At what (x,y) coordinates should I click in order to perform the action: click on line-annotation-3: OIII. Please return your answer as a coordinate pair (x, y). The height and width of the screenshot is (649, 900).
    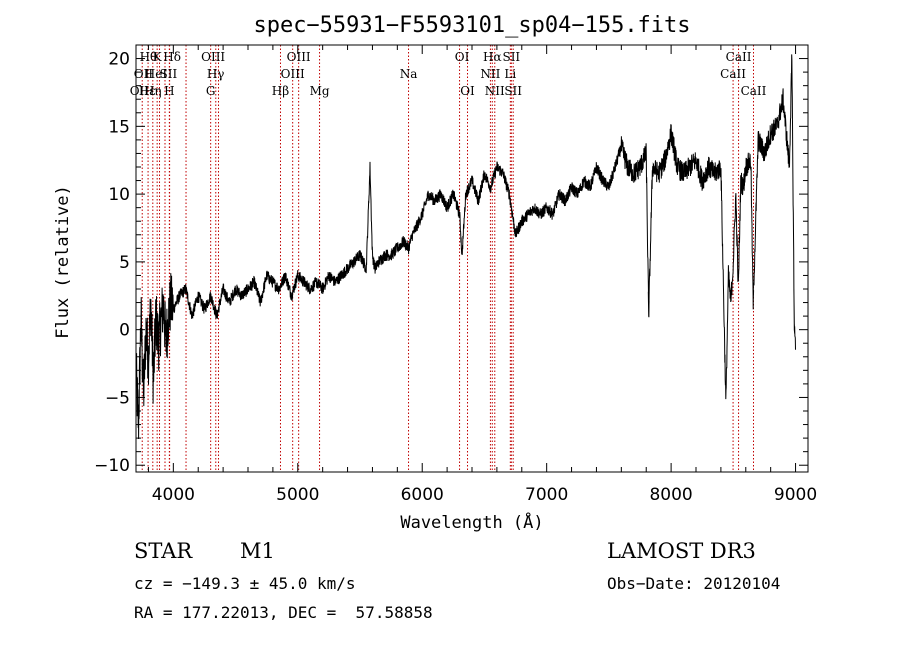
    Looking at the image, I should click on (213, 57).